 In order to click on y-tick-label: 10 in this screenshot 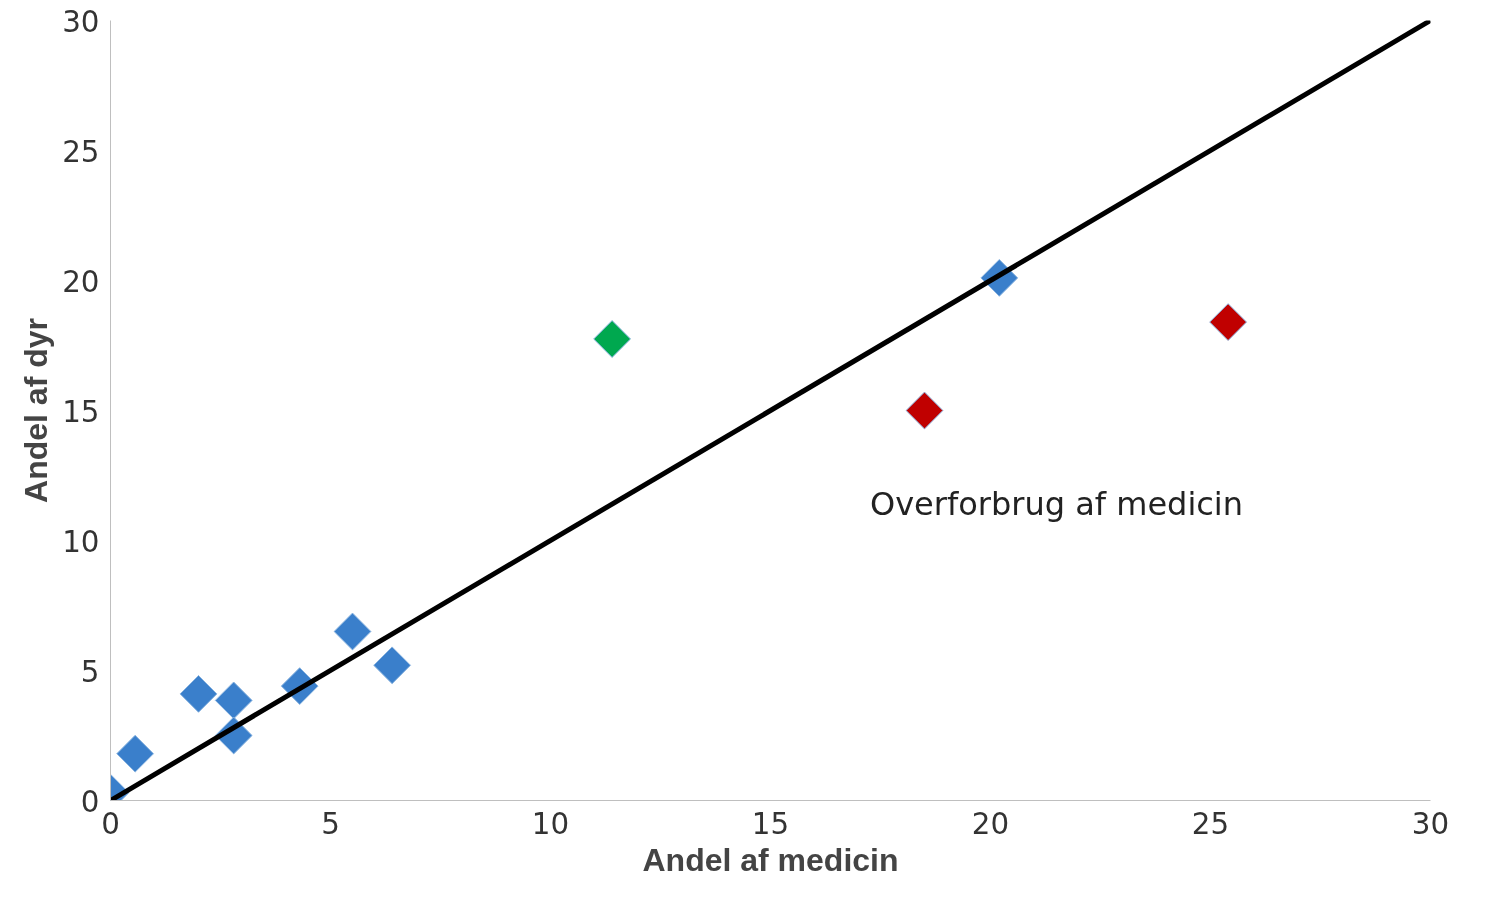, I will do `click(81, 541)`.